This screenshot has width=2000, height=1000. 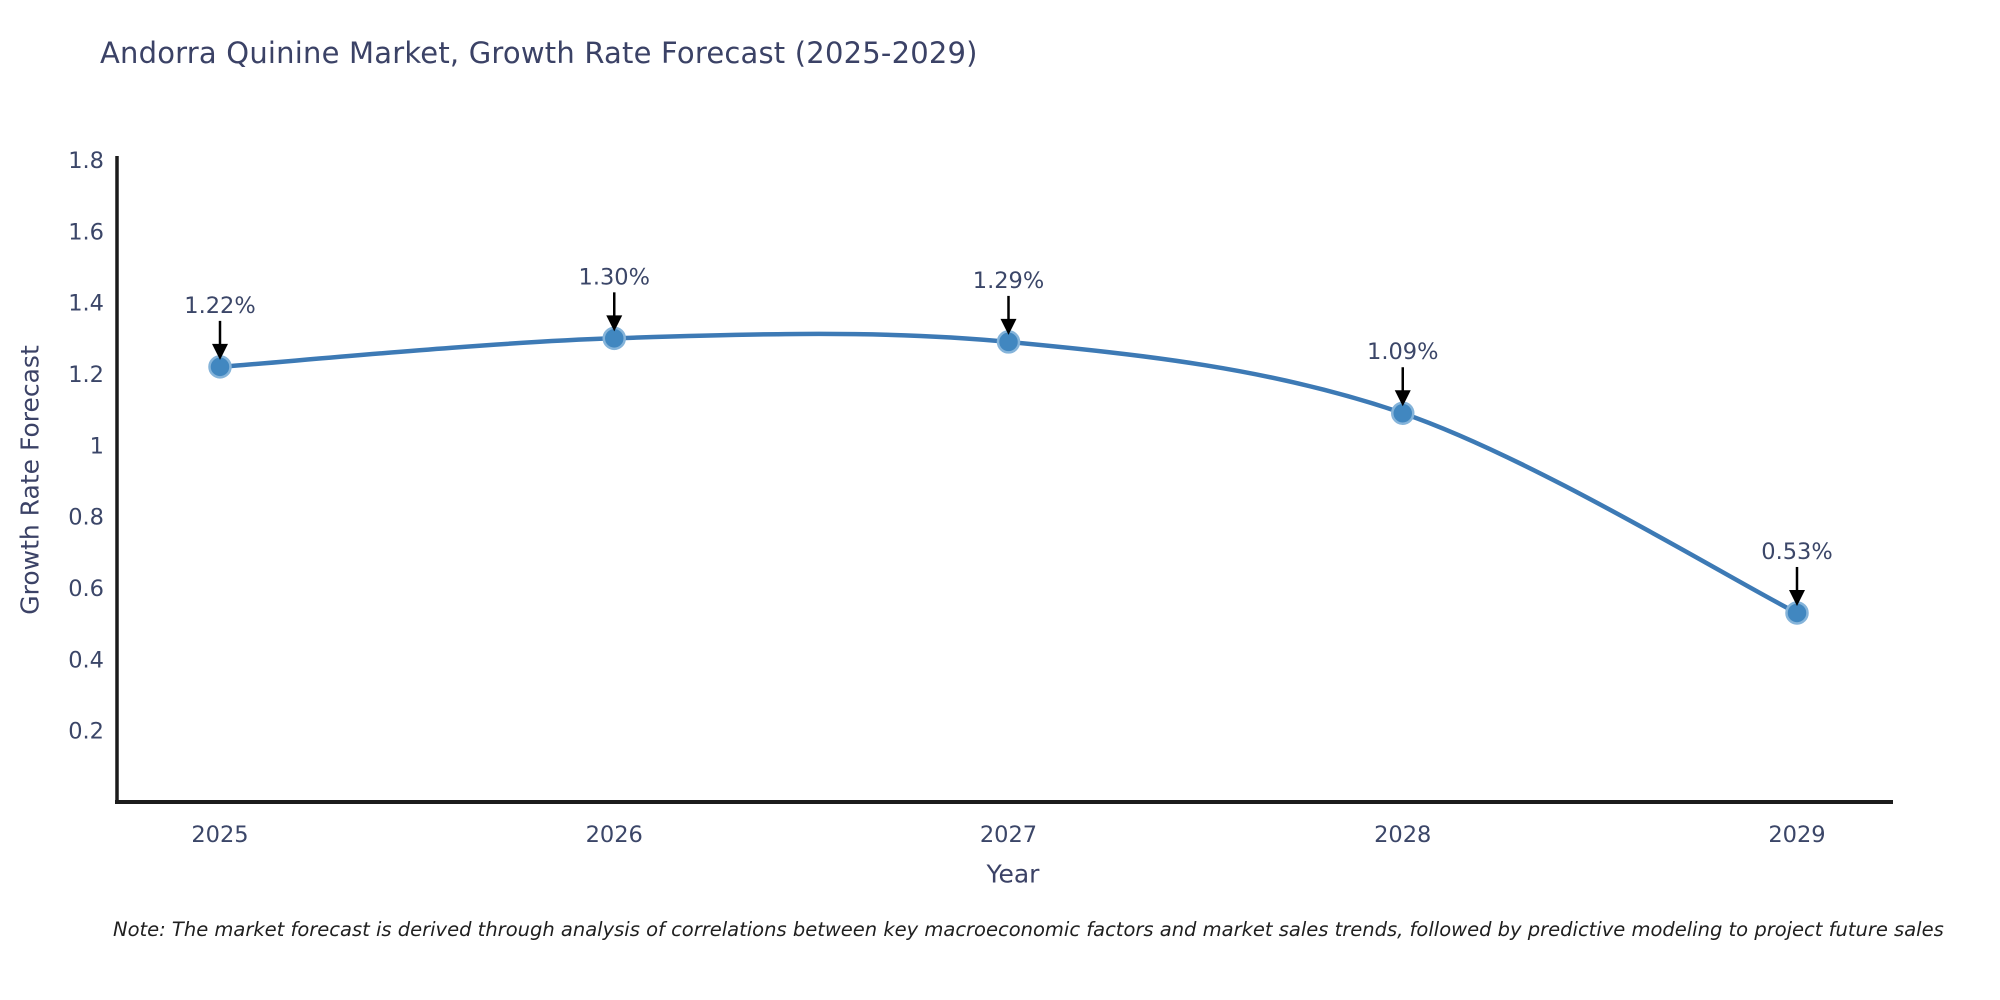 I want to click on x-tick-label: 2029, so click(x=1796, y=835).